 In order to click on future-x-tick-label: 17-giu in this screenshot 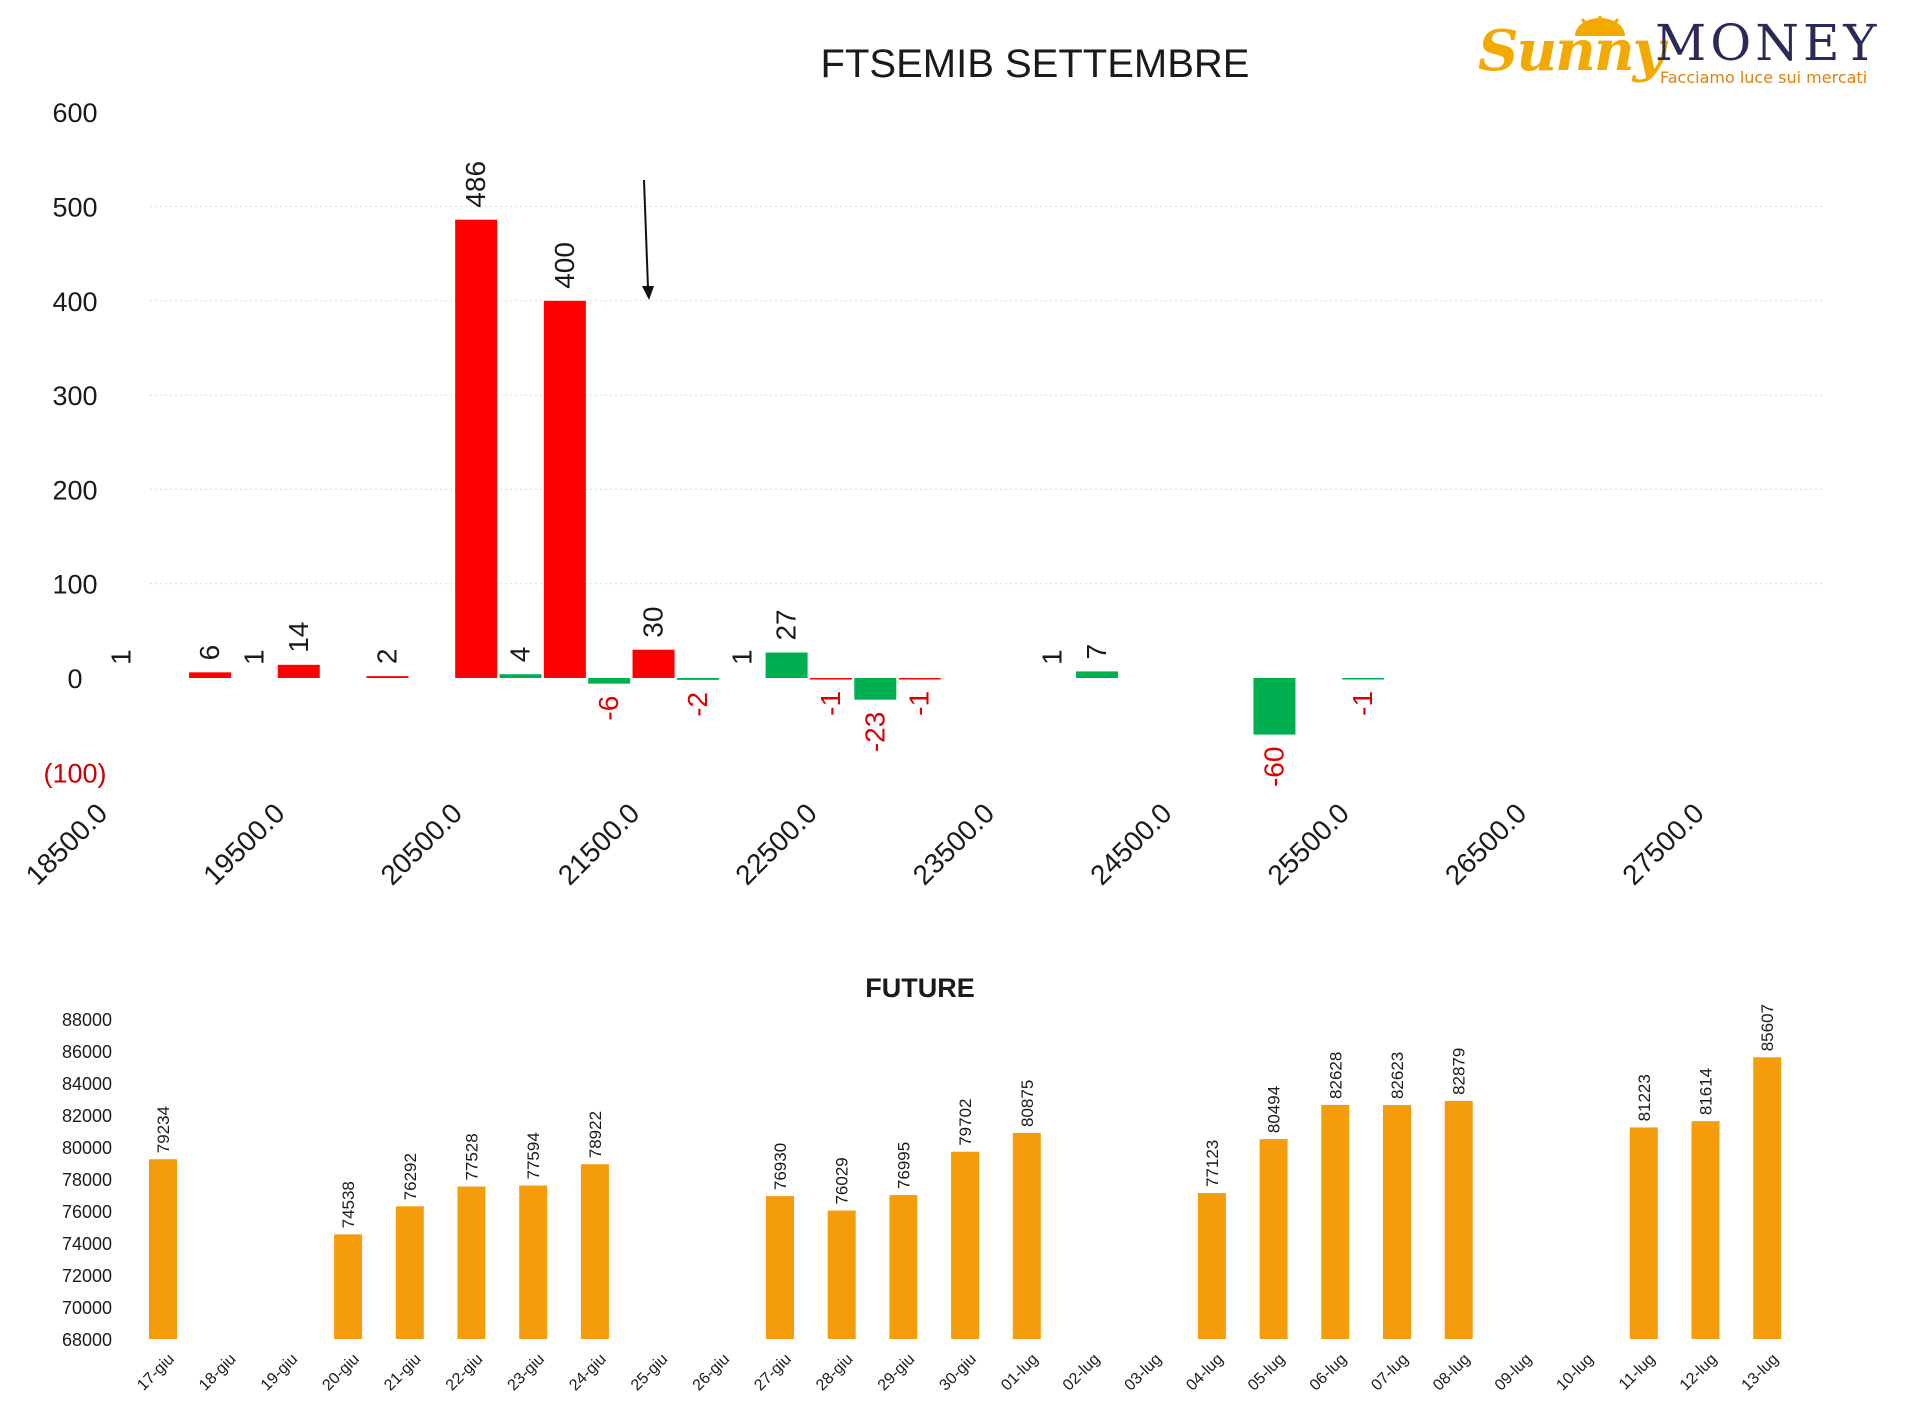, I will do `click(155, 1372)`.